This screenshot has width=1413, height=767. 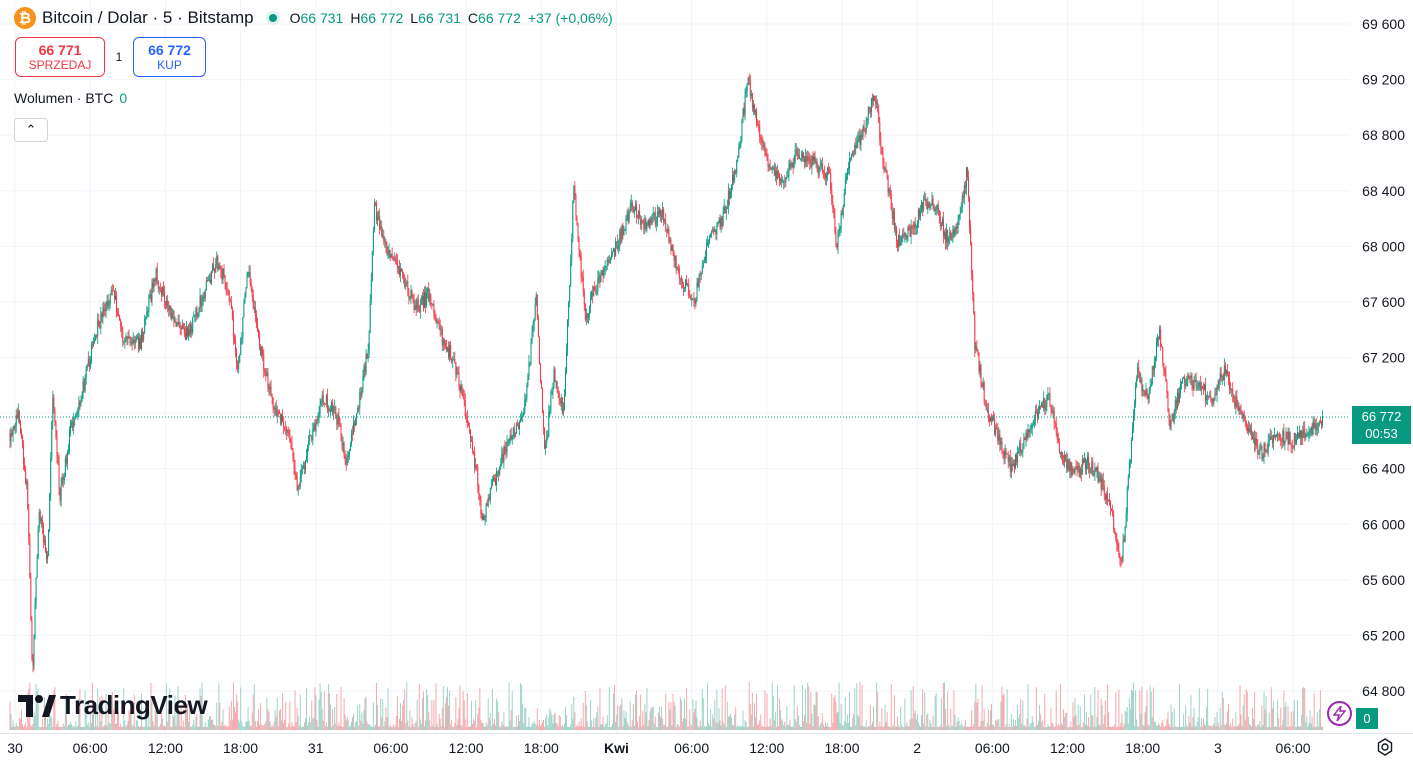 I want to click on bolt-icon, so click(x=1339, y=713).